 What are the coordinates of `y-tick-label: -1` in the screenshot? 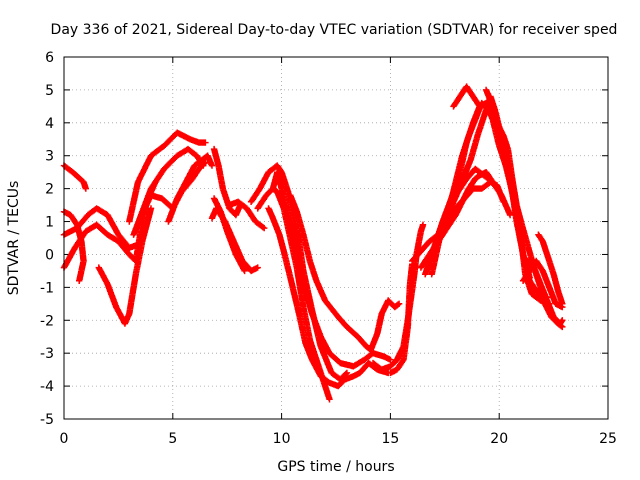 It's located at (47, 288).